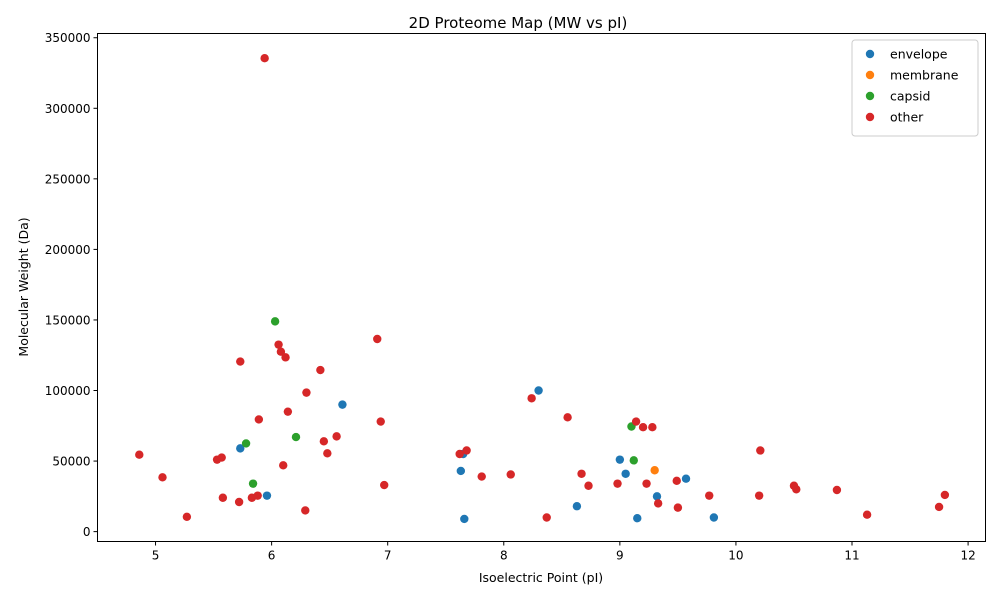 This screenshot has width=1000, height=600. Describe the element at coordinates (919, 54) in the screenshot. I see `legend-label-envelope: envelope` at that location.